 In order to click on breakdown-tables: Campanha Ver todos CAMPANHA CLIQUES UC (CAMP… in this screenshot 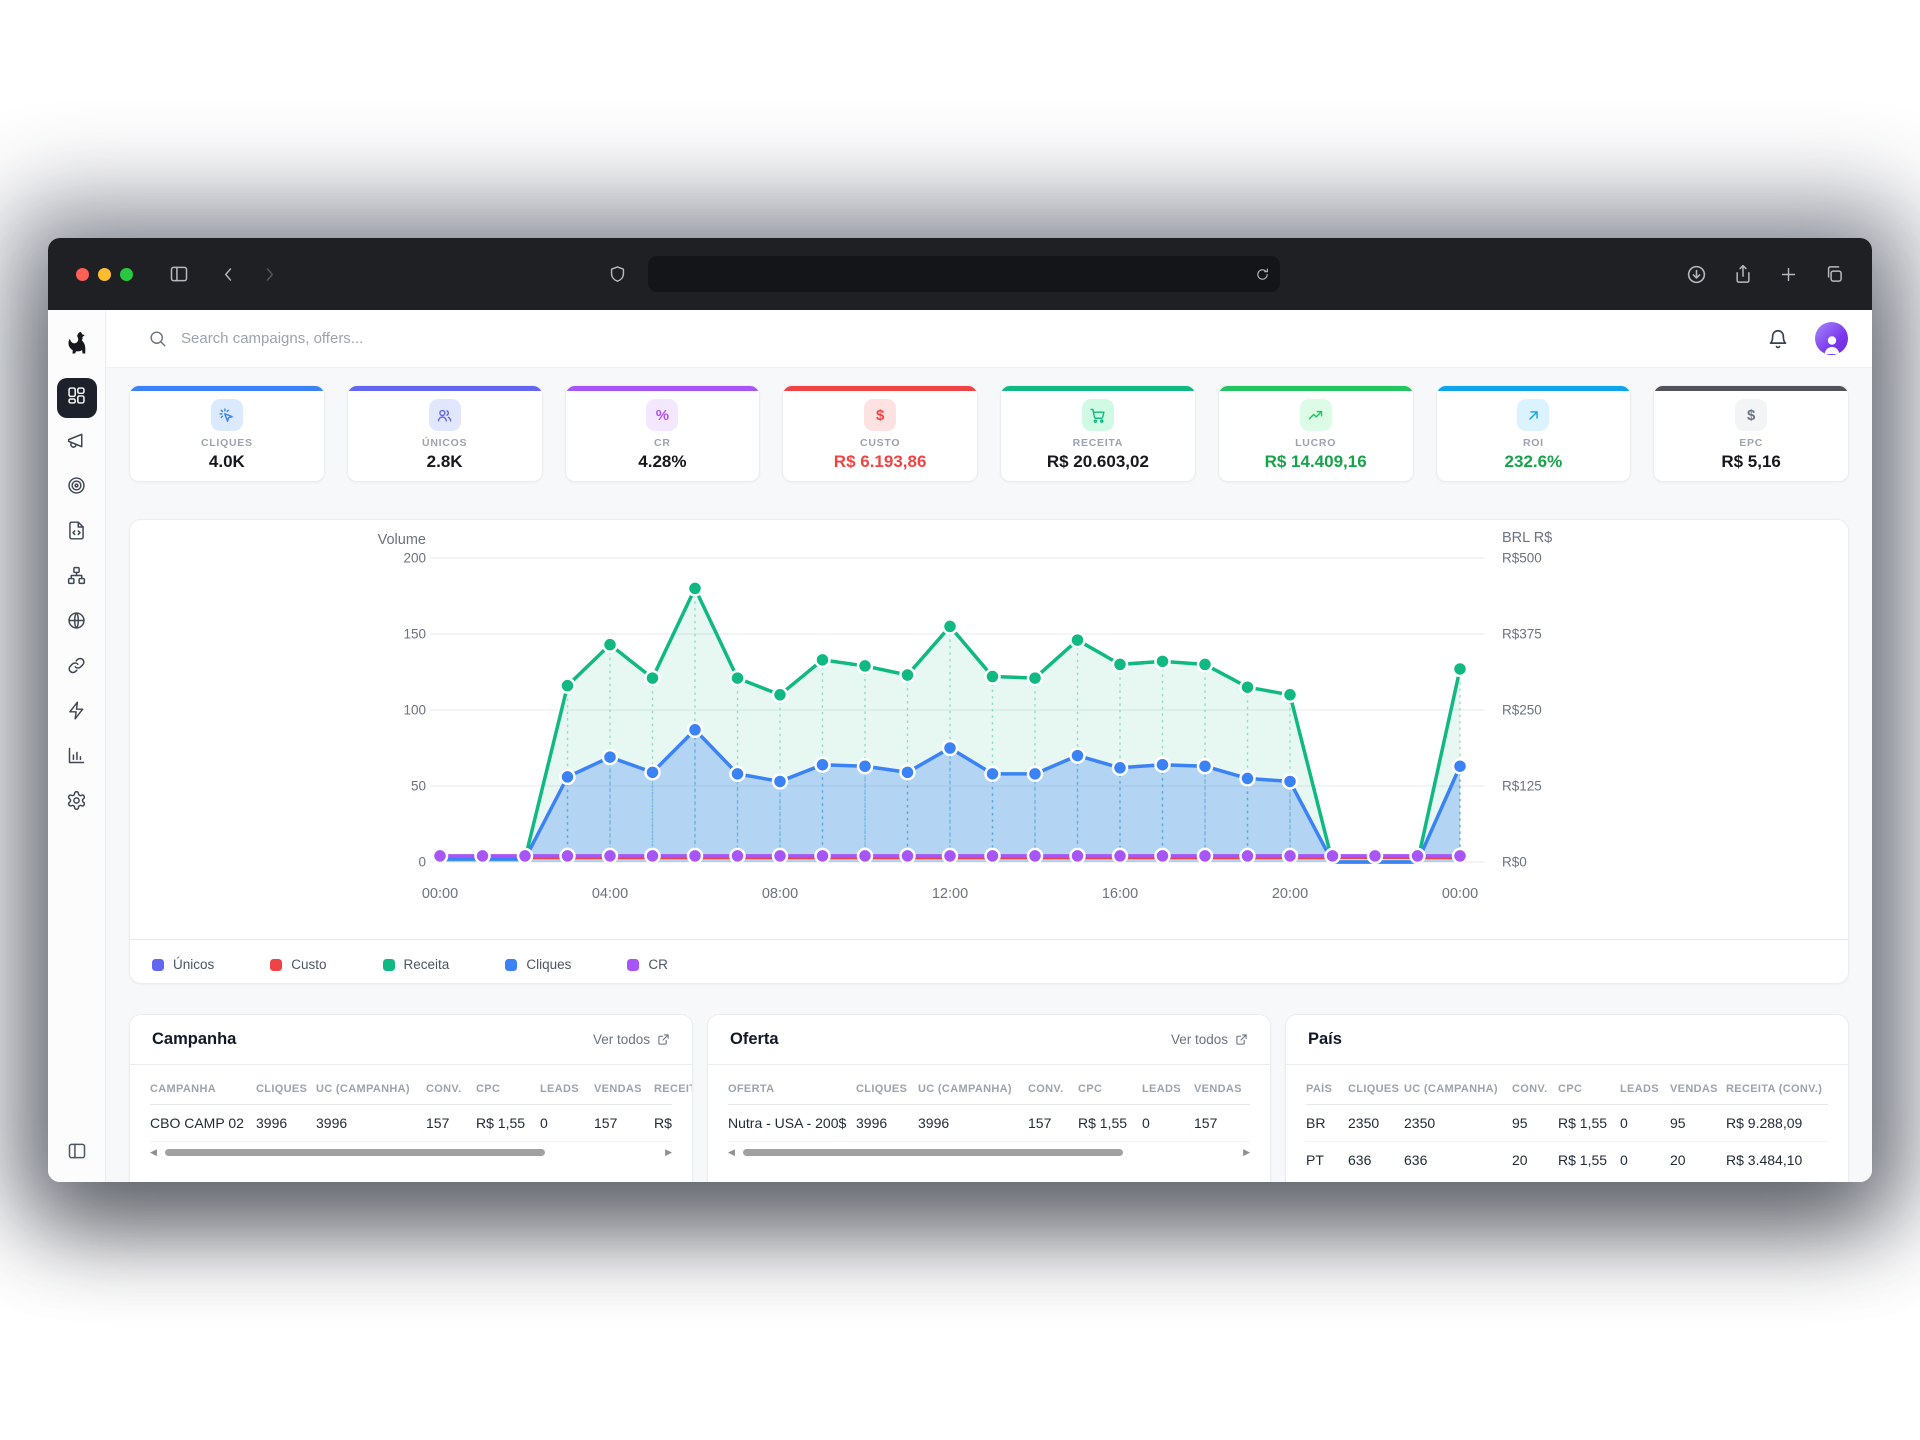, I will do `click(989, 1098)`.